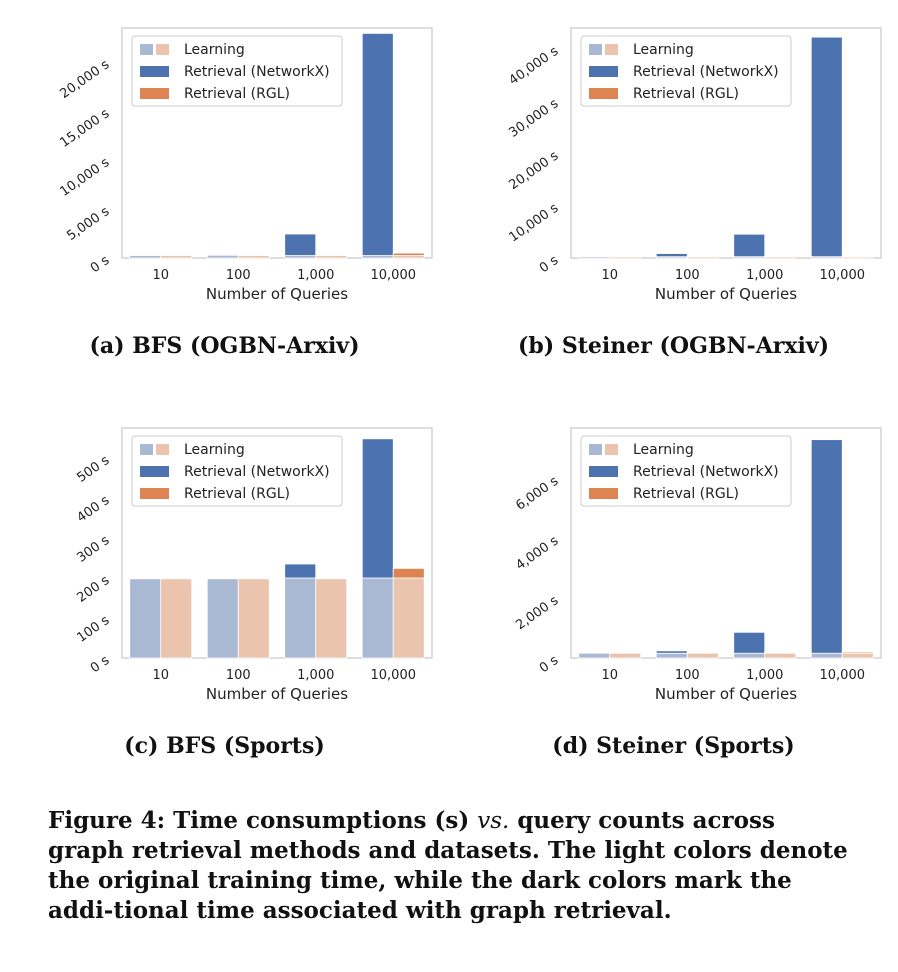 The image size is (898, 972). Describe the element at coordinates (84, 128) in the screenshot. I see `y-tick-label: 15,000 s` at that location.